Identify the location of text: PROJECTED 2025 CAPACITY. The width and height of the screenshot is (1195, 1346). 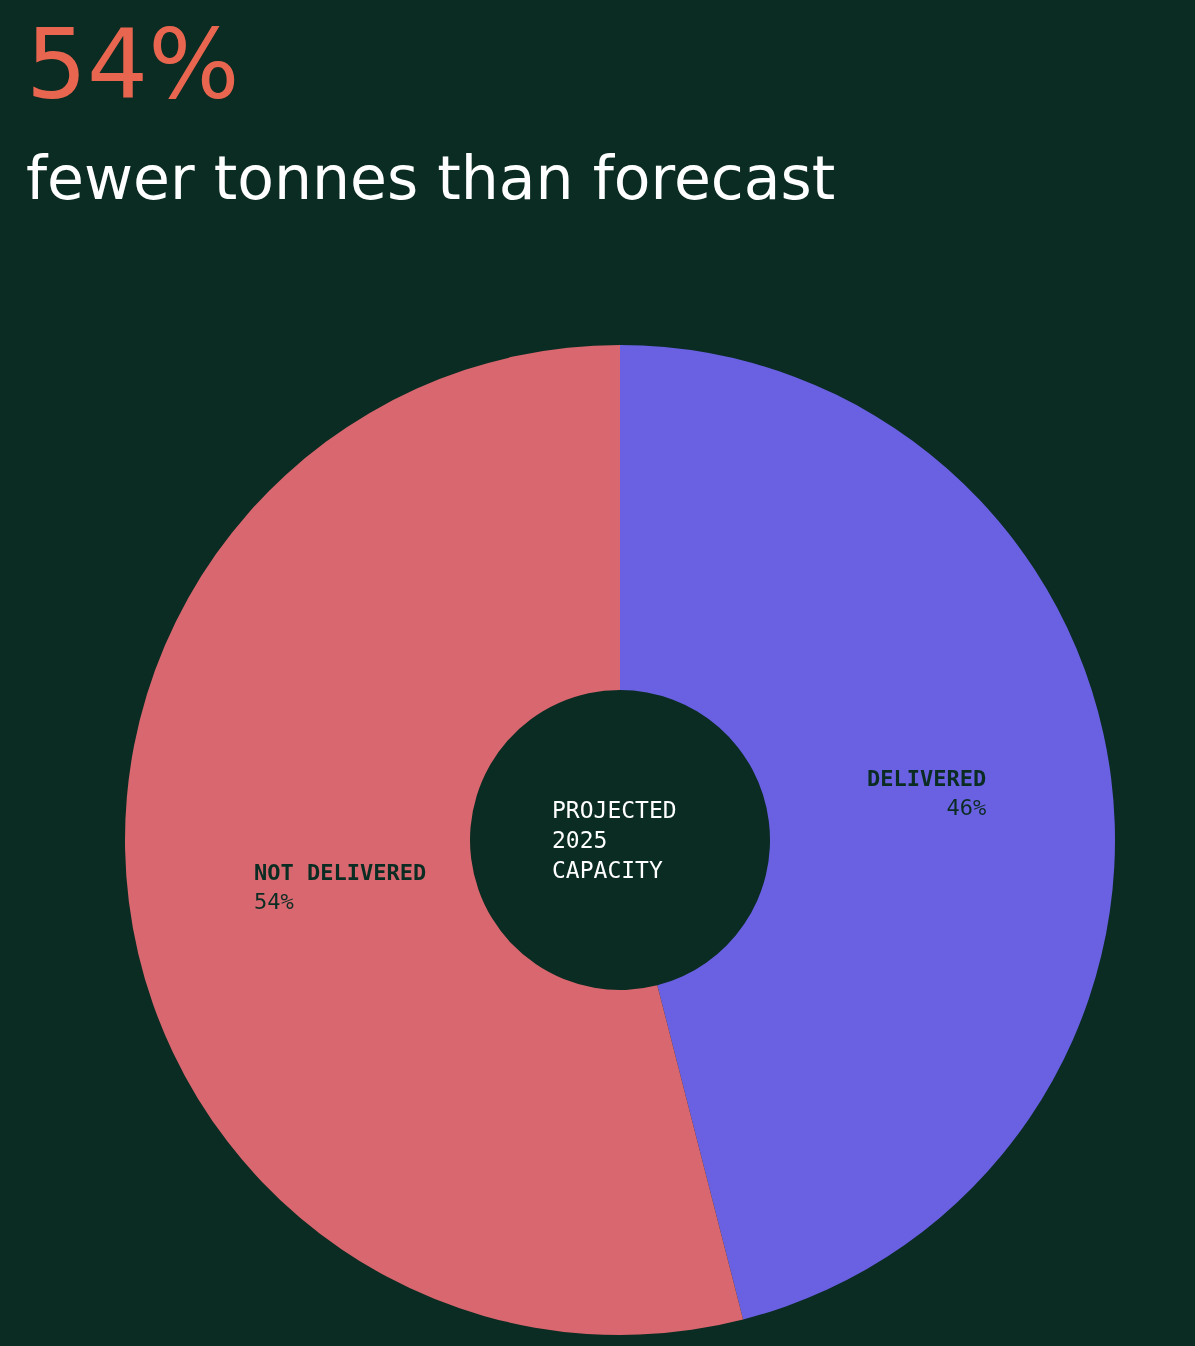
(614, 840).